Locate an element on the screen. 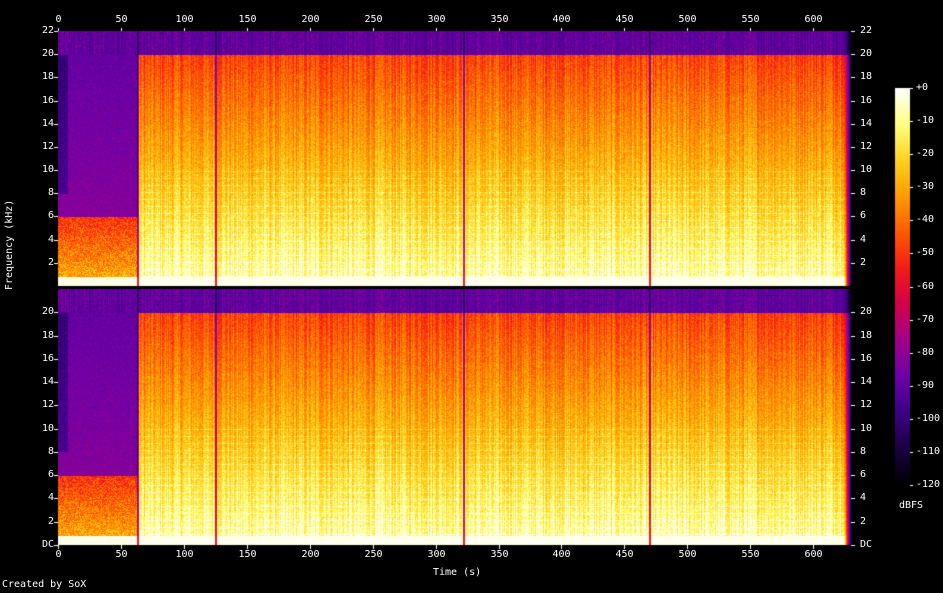 The width and height of the screenshot is (943, 593). y-tick-label-right-ch1: 20 is located at coordinates (866, 53).